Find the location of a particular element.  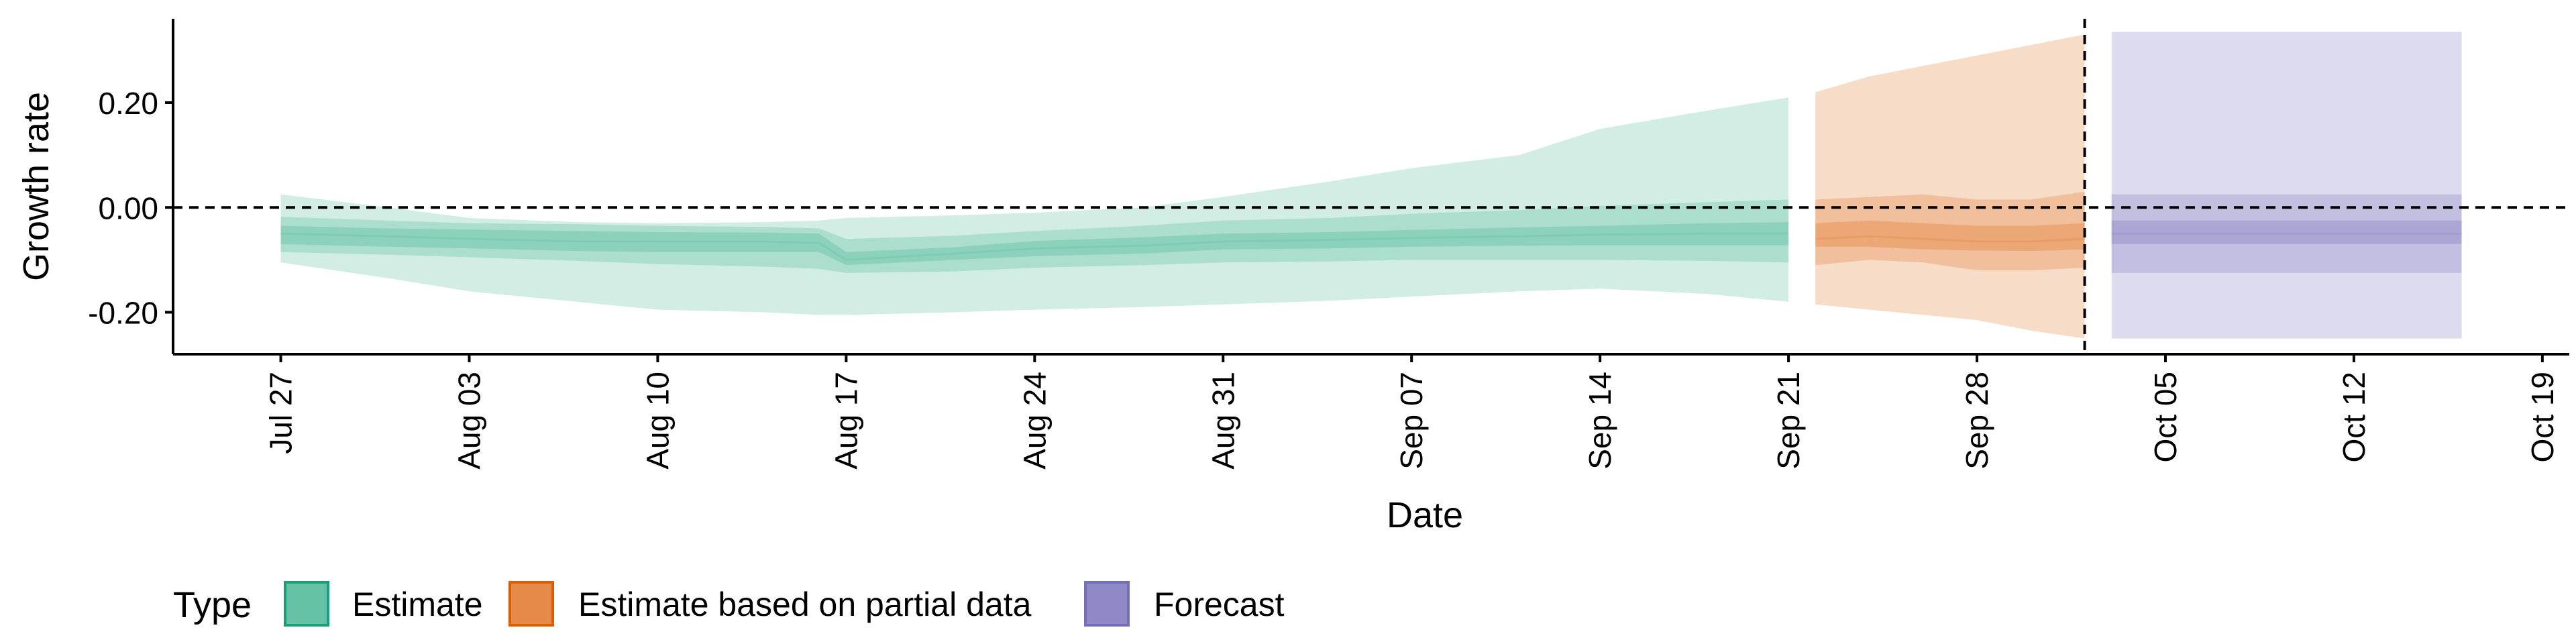

estimate-middle-band is located at coordinates (1034, 236).